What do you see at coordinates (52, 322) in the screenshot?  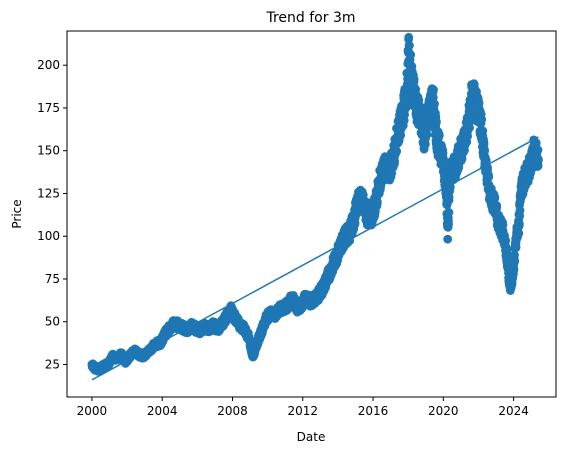 I see `y-tick-label: 50` at bounding box center [52, 322].